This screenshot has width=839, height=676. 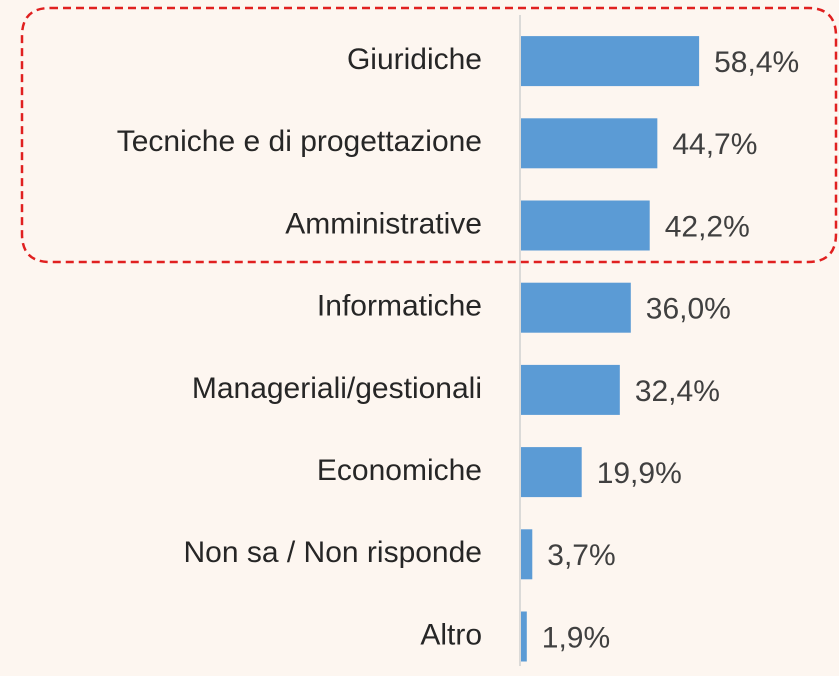 I want to click on category-label: Giuridiche, so click(x=414, y=59).